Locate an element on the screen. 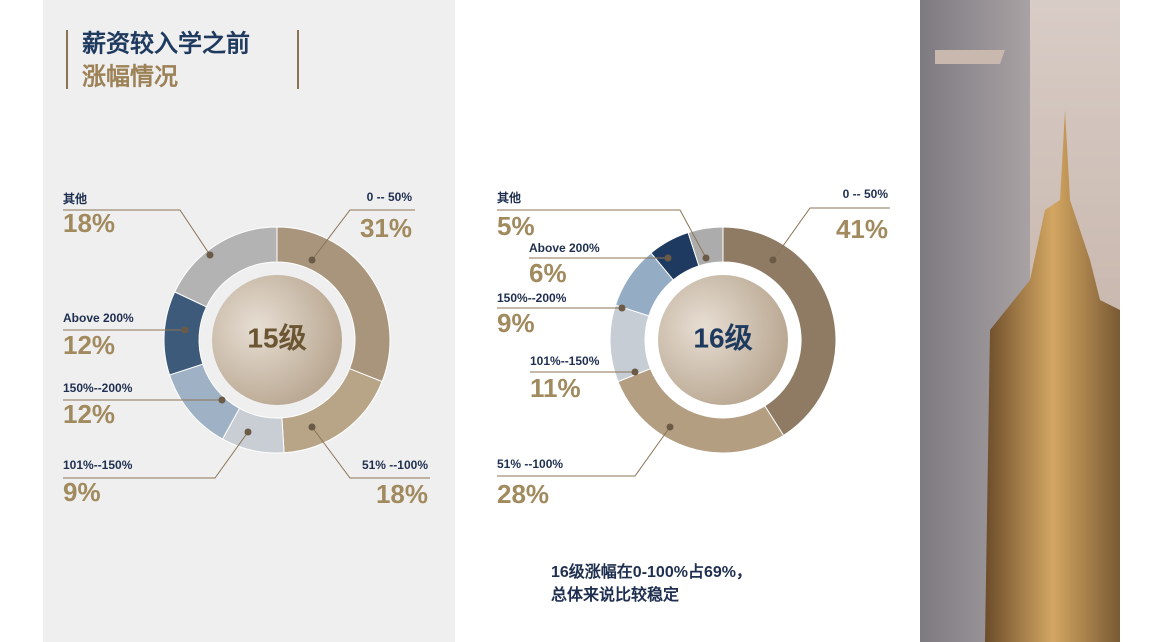 This screenshot has height=642, width=1153. center-label: 16级 is located at coordinates (722, 337).